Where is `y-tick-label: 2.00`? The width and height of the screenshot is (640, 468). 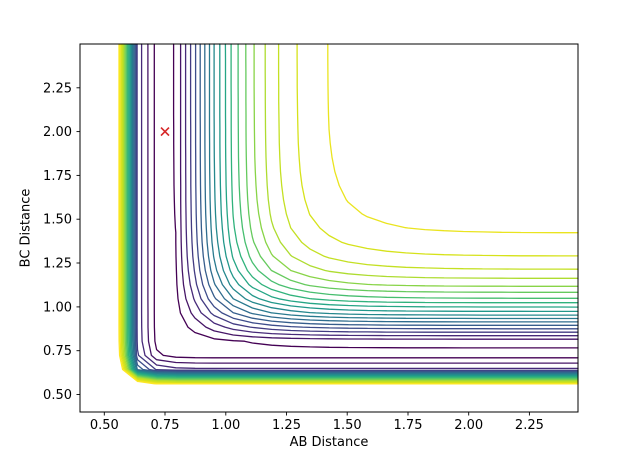 y-tick-label: 2.00 is located at coordinates (57, 132).